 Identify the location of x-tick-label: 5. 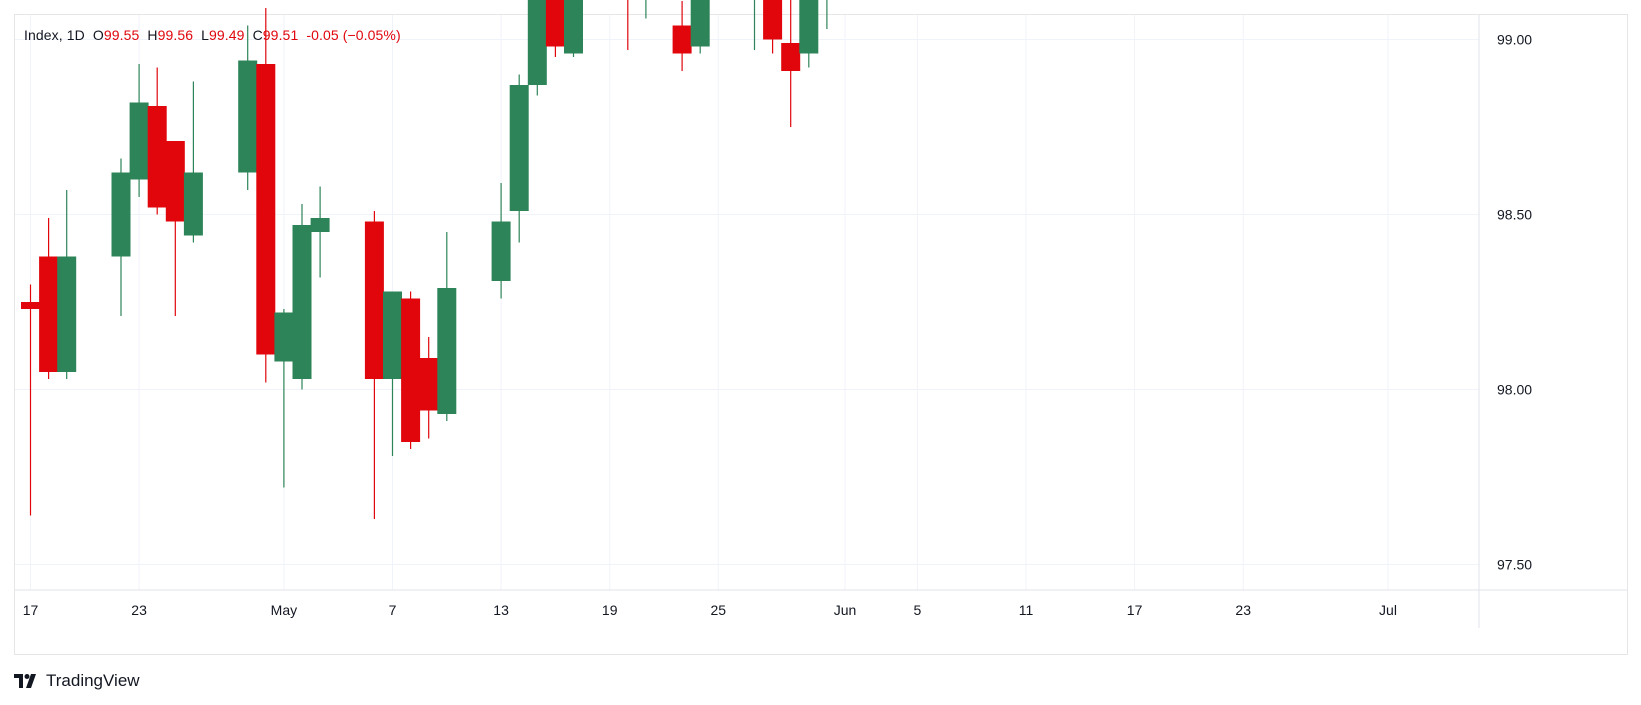
(918, 610).